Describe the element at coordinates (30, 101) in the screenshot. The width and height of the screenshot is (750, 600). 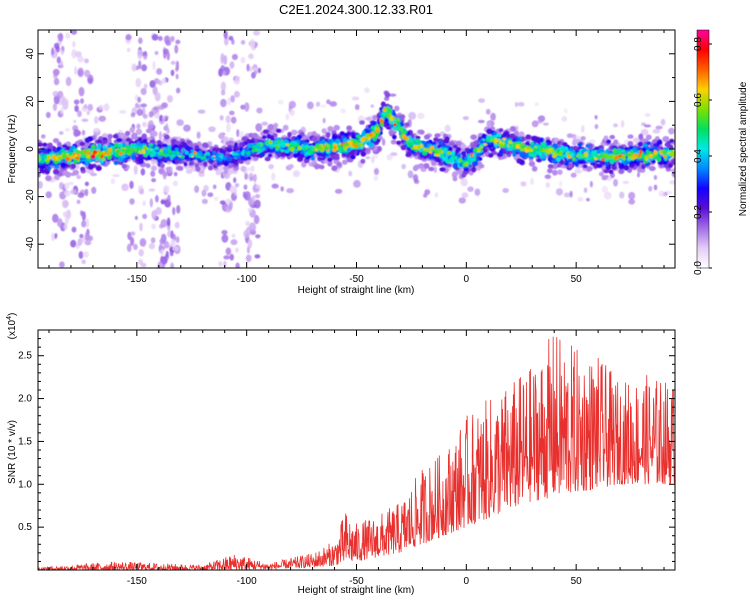
I see `spectrogram-y-tick-label: 20` at that location.